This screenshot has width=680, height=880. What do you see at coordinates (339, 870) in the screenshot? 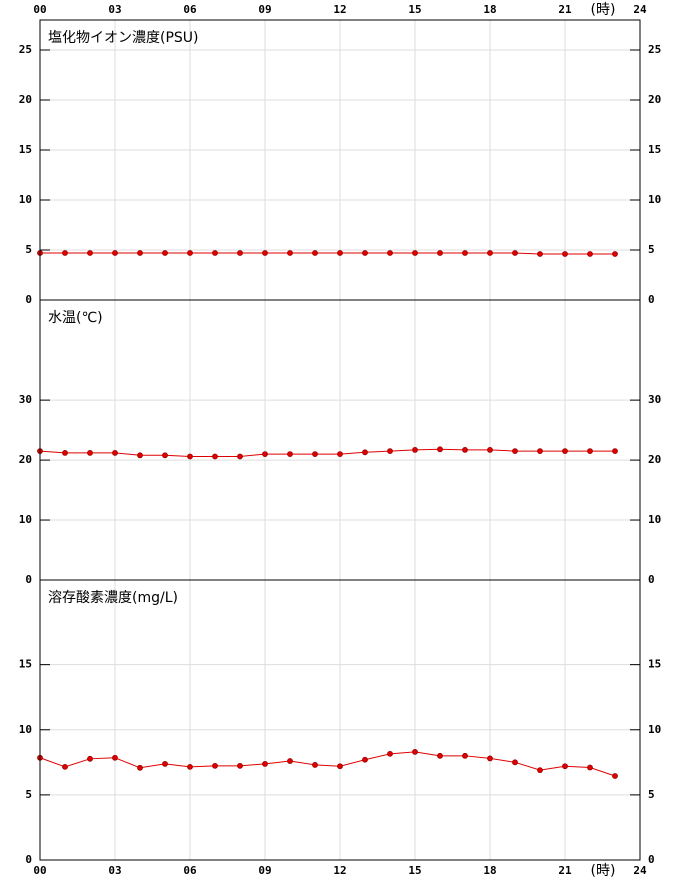
I see `x-tick-label: 12` at bounding box center [339, 870].